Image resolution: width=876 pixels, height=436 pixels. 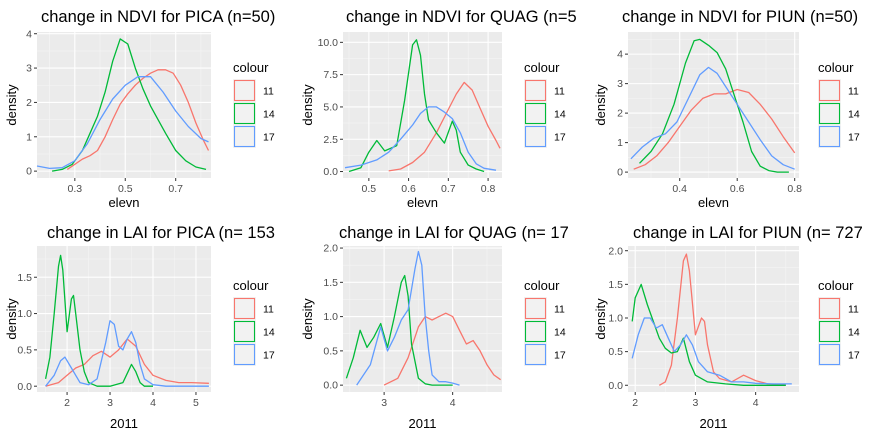 I want to click on y-tick-label: 2.5, so click(x=330, y=140).